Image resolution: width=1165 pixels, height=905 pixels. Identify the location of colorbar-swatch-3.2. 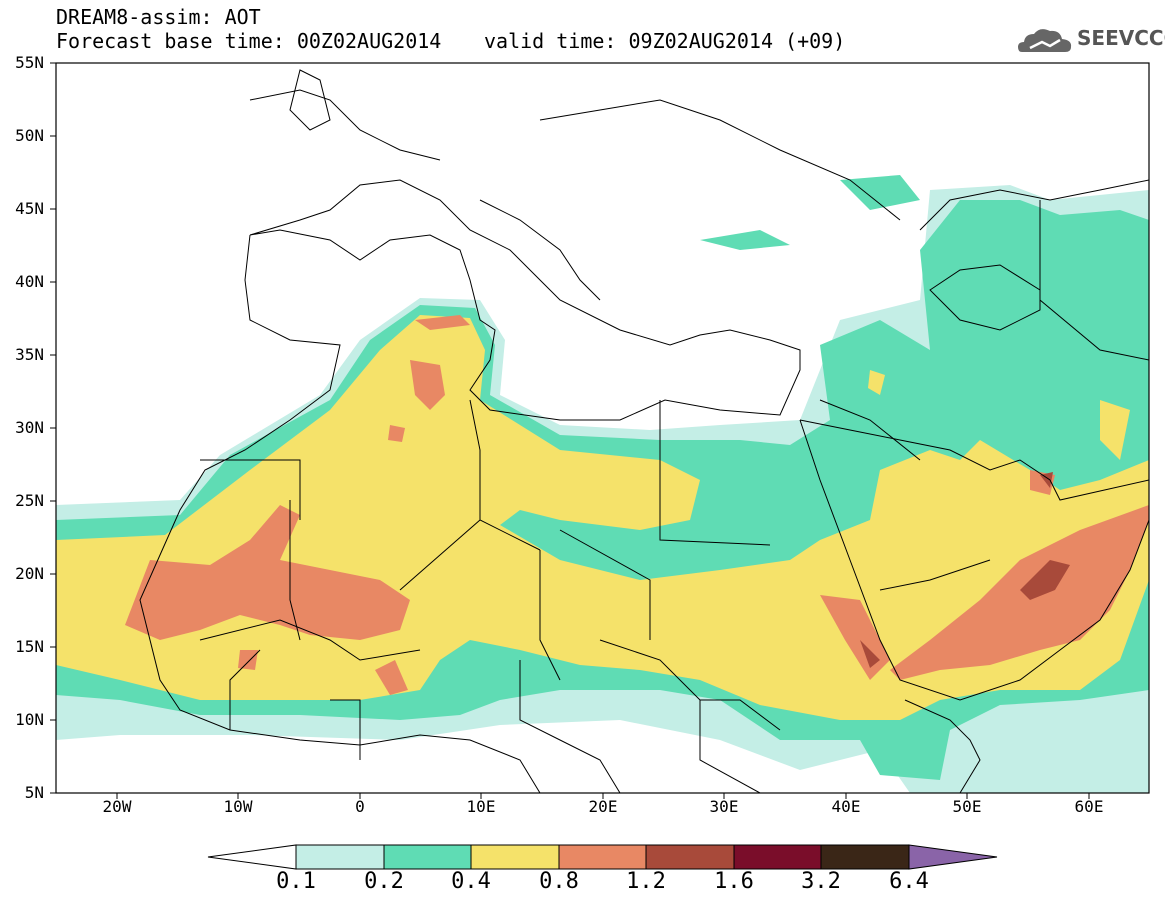
(865, 857).